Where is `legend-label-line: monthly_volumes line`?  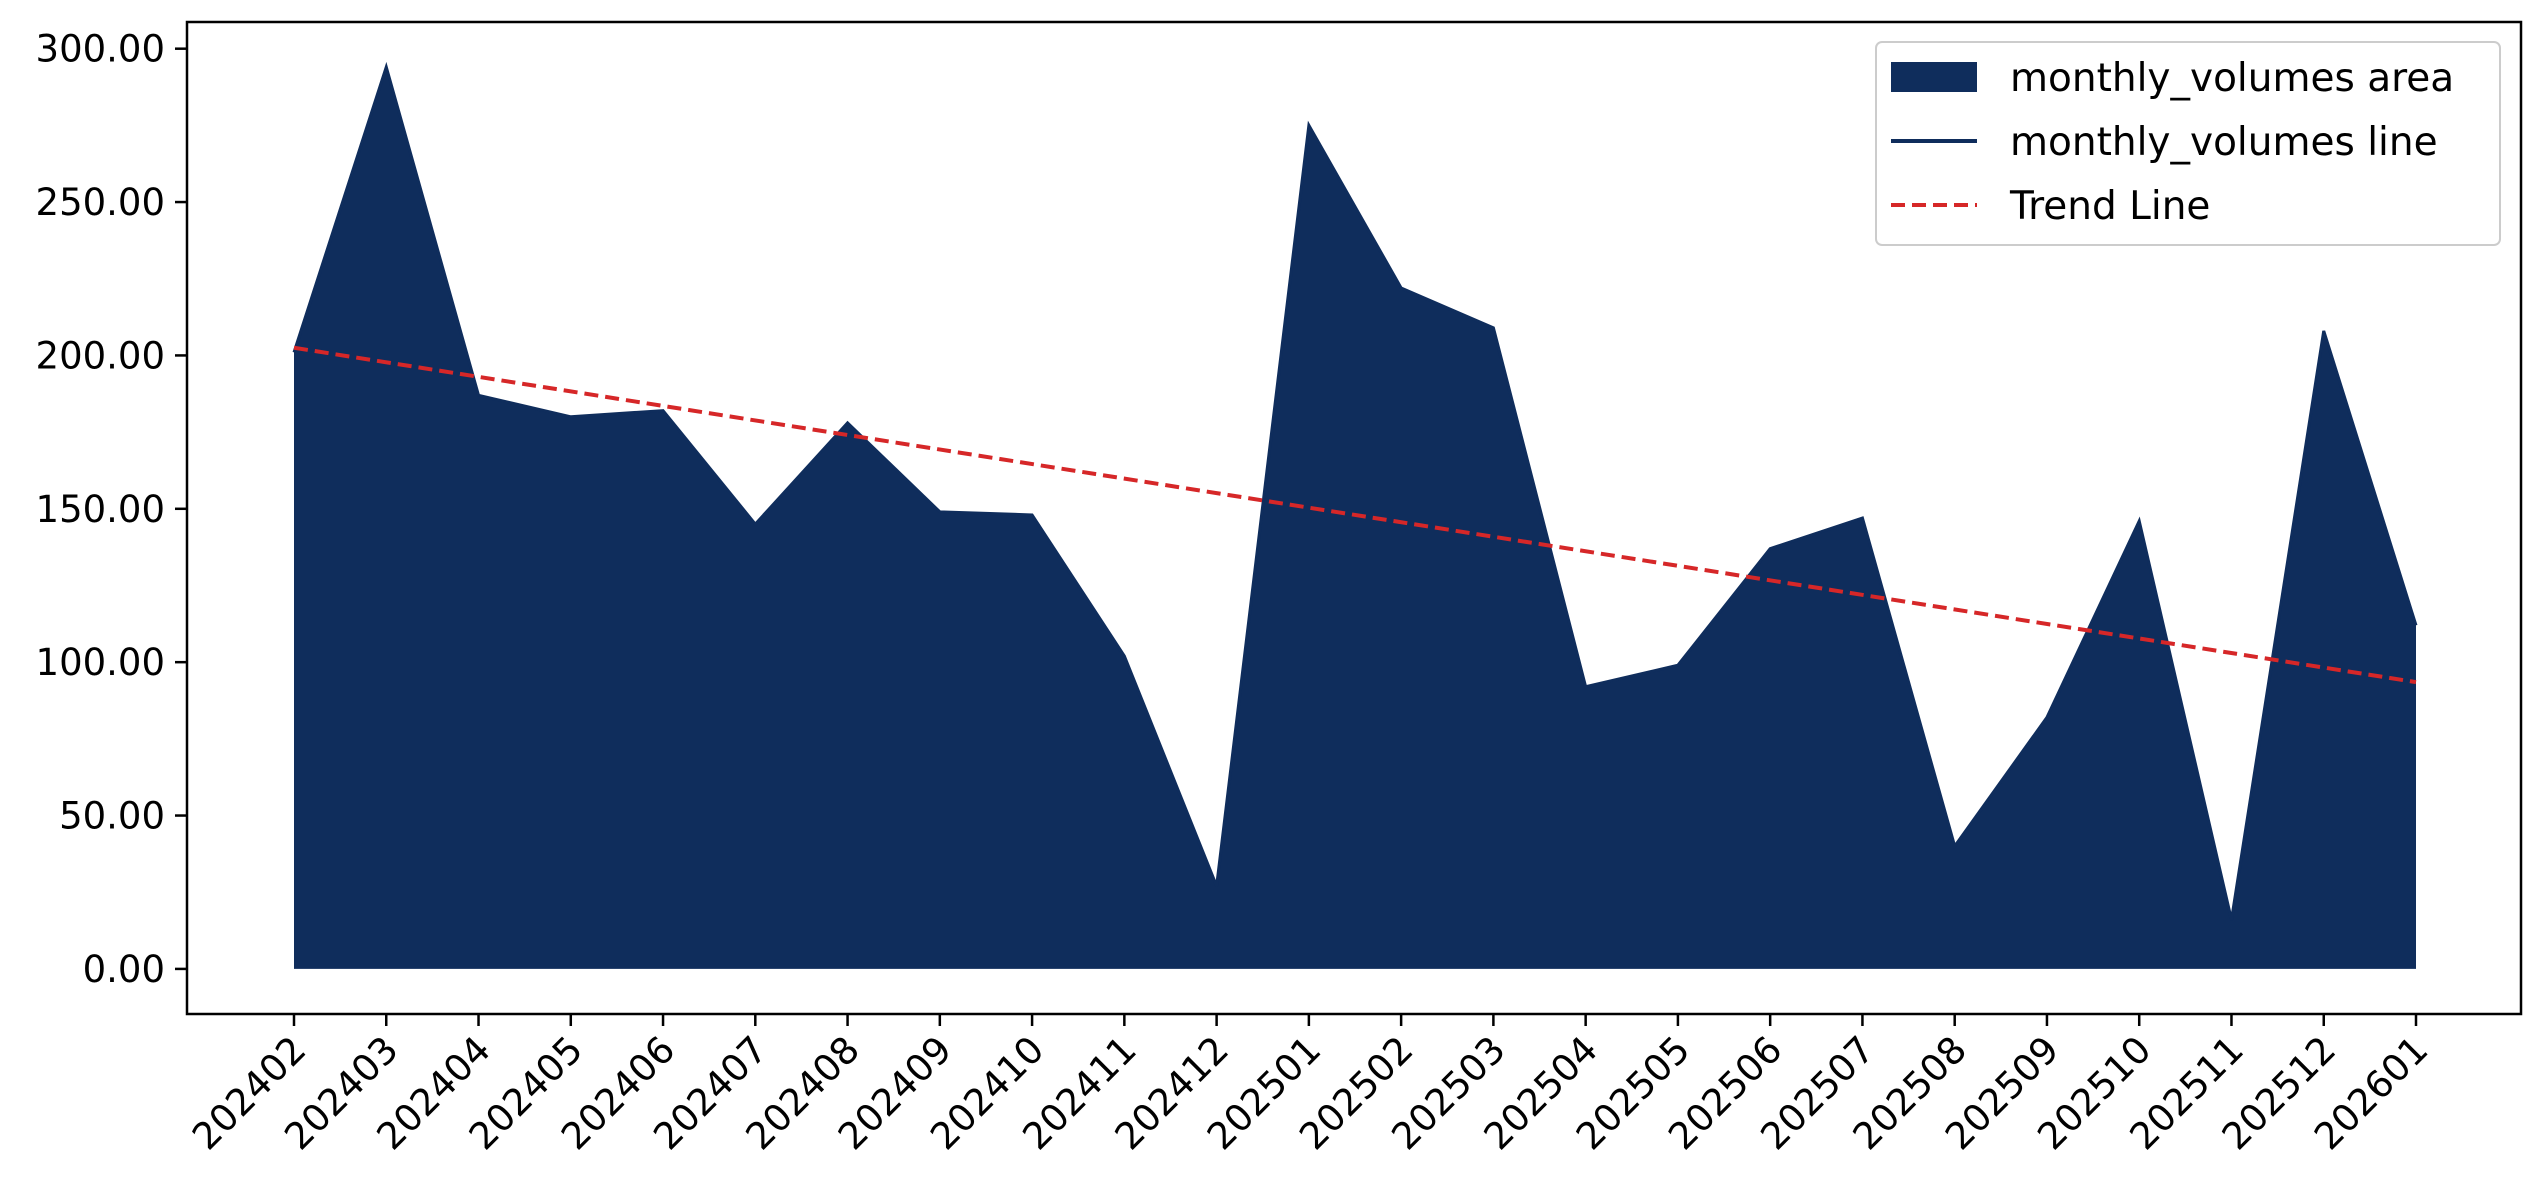
legend-label-line: monthly_volumes line is located at coordinates (2224, 142).